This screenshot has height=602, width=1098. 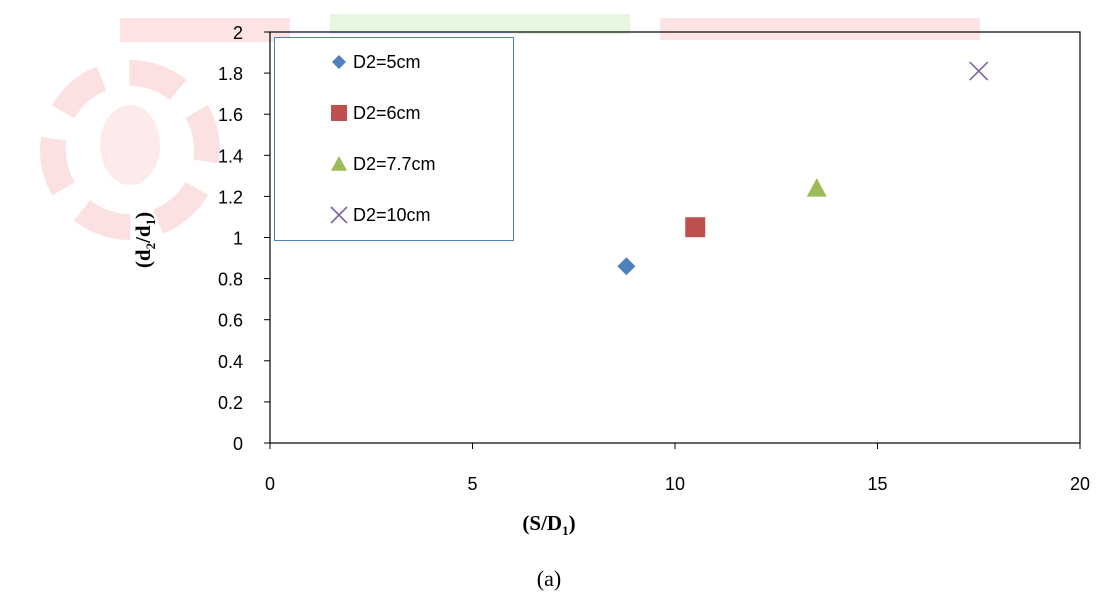 I want to click on y-tick-label: 2, so click(x=238, y=33).